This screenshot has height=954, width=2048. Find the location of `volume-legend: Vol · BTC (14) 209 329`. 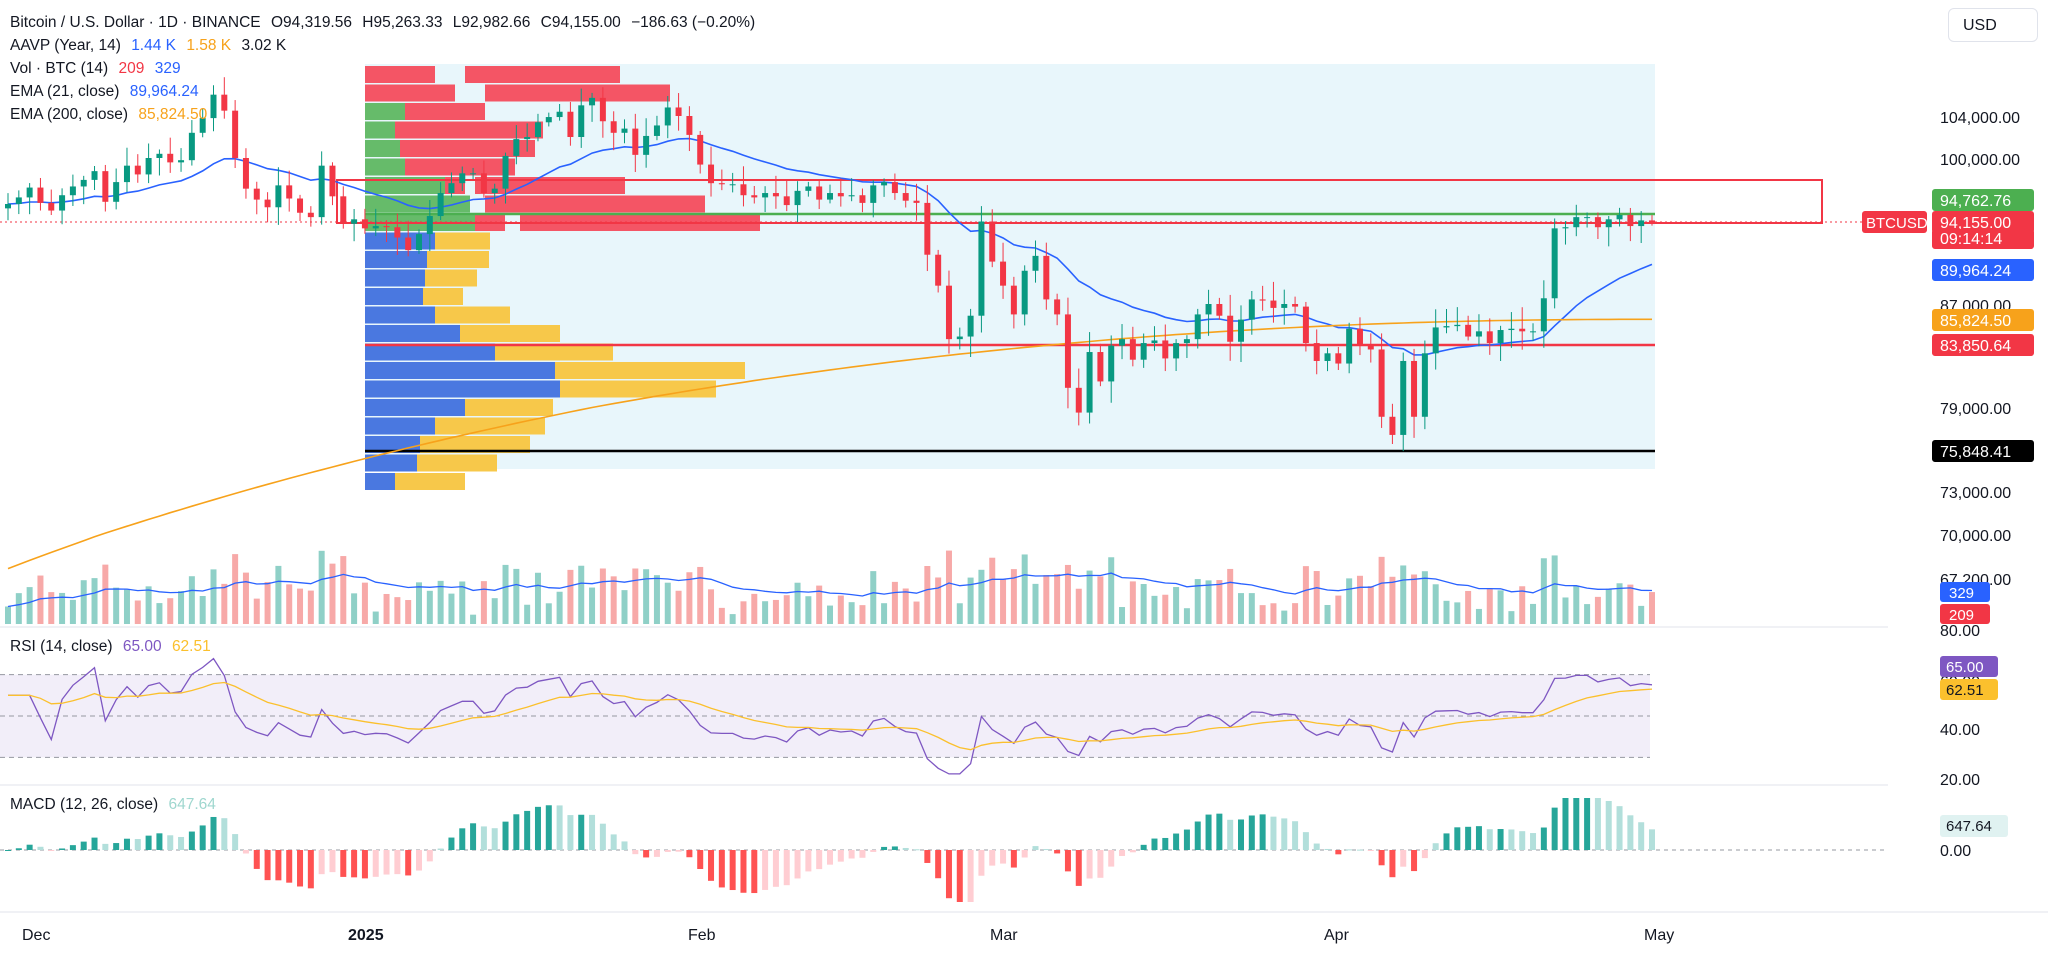

volume-legend: Vol · BTC (14) 209 329 is located at coordinates (98, 69).